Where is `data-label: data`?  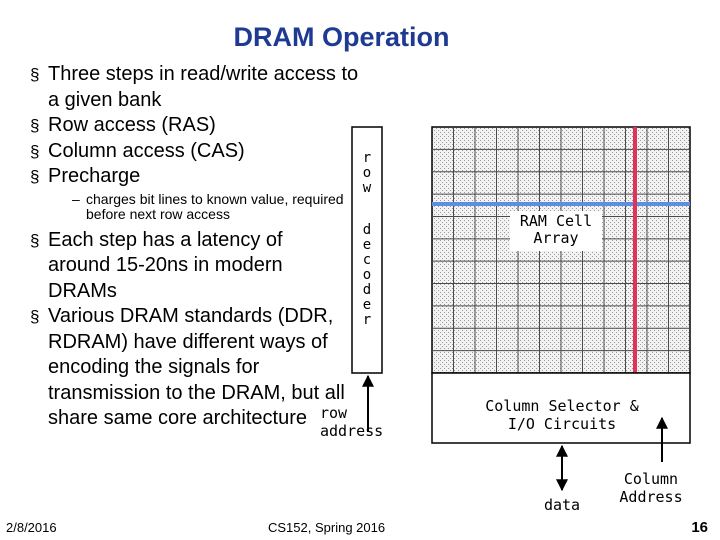 data-label: data is located at coordinates (562, 505).